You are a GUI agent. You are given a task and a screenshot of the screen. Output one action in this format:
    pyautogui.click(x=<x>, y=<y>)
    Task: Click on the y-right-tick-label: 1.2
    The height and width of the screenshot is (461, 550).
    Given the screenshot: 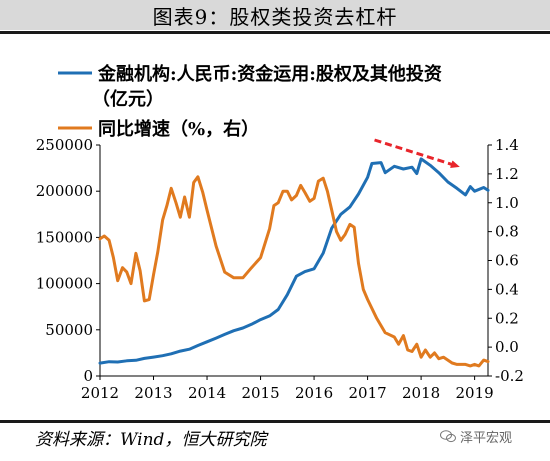 What is the action you would take?
    pyautogui.click(x=507, y=174)
    